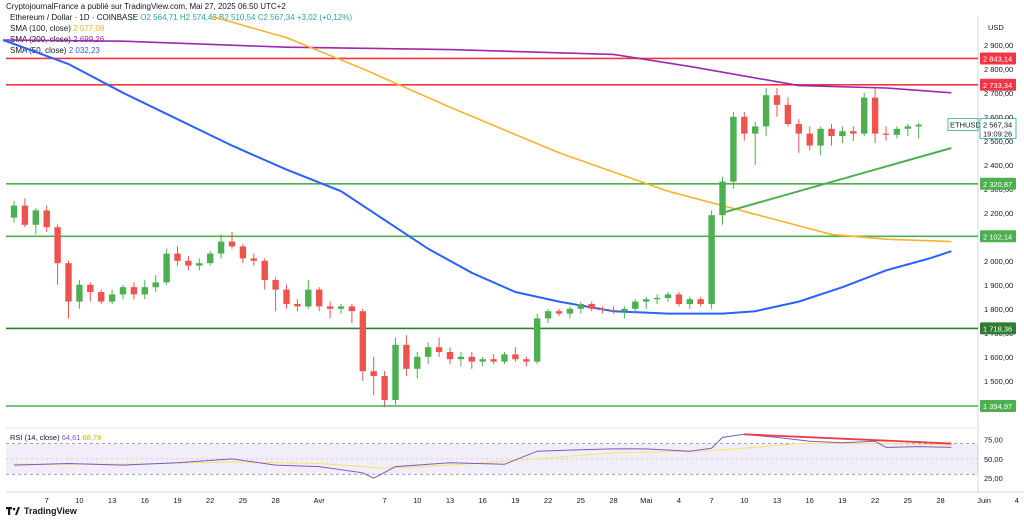 This screenshot has width=1024, height=520. I want to click on legend-sma100-value: 2 077,09, so click(89, 28).